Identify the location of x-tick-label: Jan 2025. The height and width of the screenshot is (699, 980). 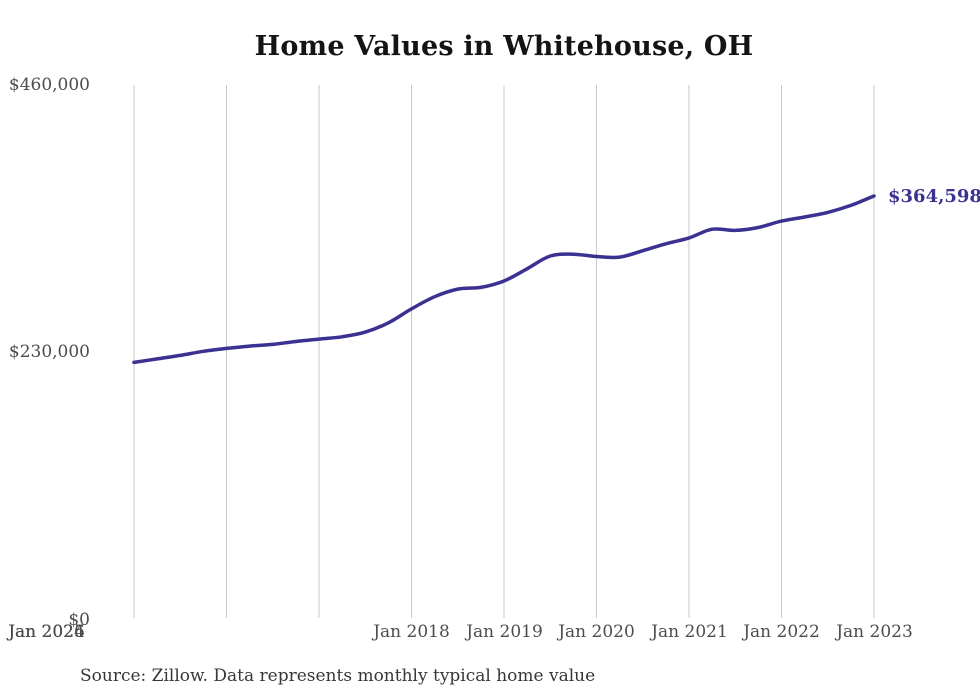
(46, 632).